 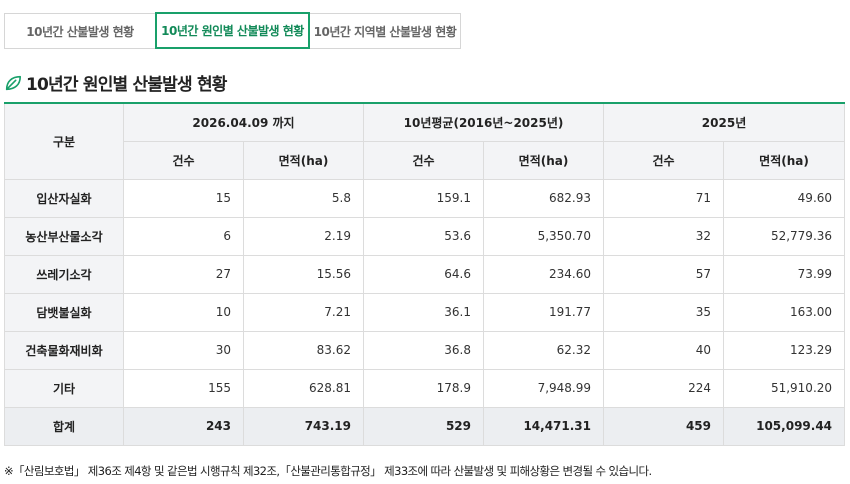 I want to click on table-row: 쓰레기소각 27 15.56 64.6 234.60 57 73.99, so click(x=425, y=274).